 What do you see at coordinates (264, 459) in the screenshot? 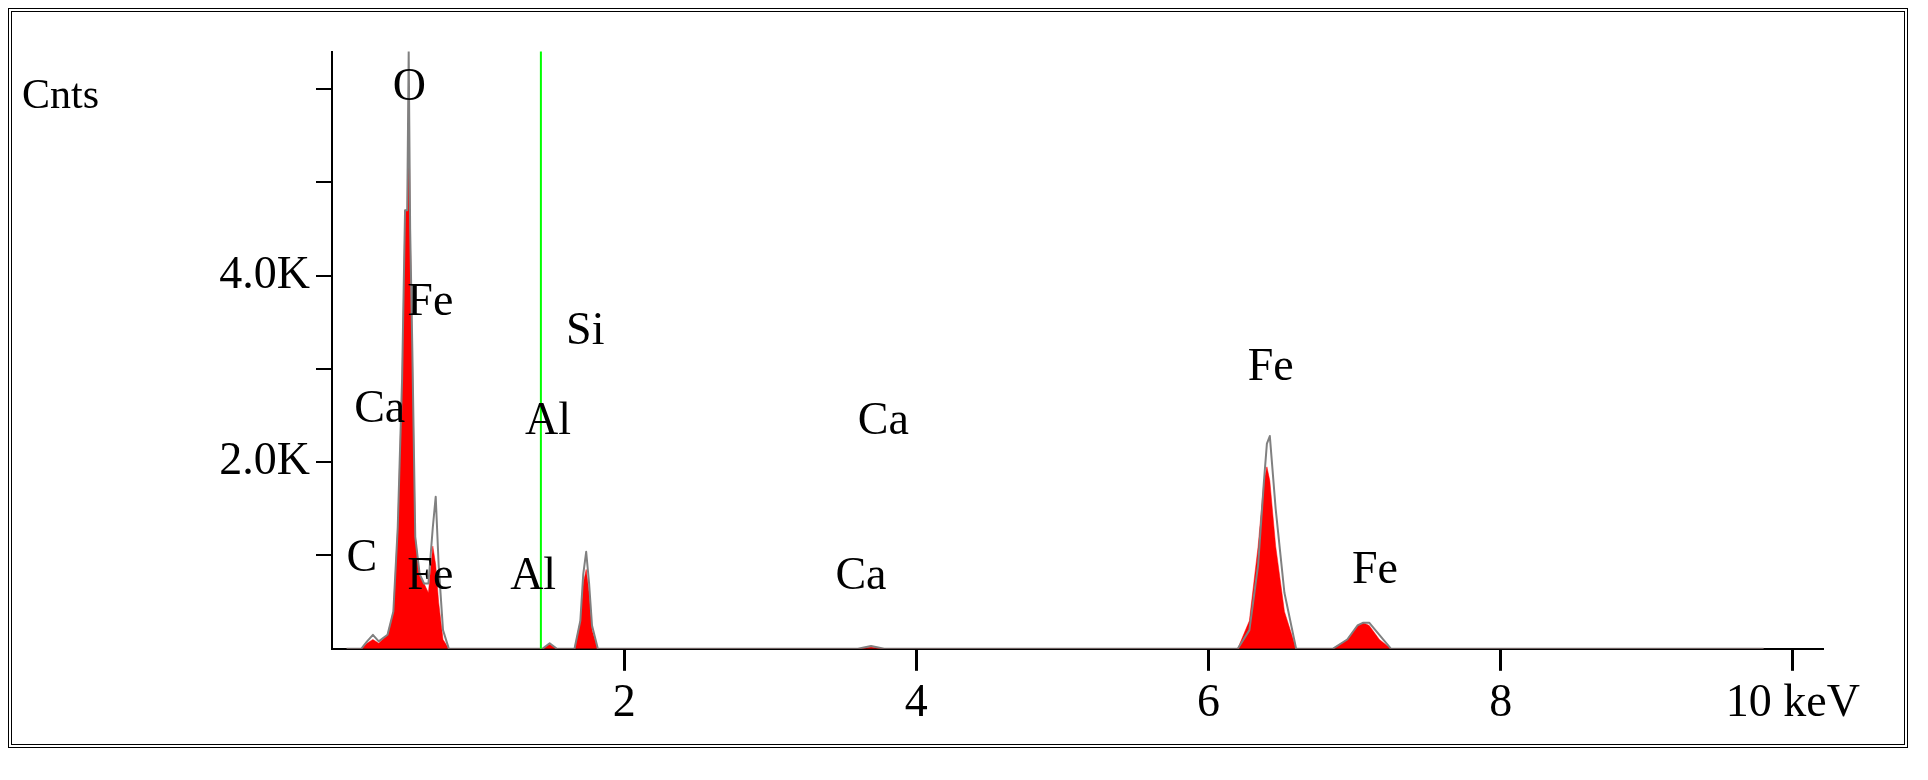
I see `y-tick-label: 2.0K` at bounding box center [264, 459].